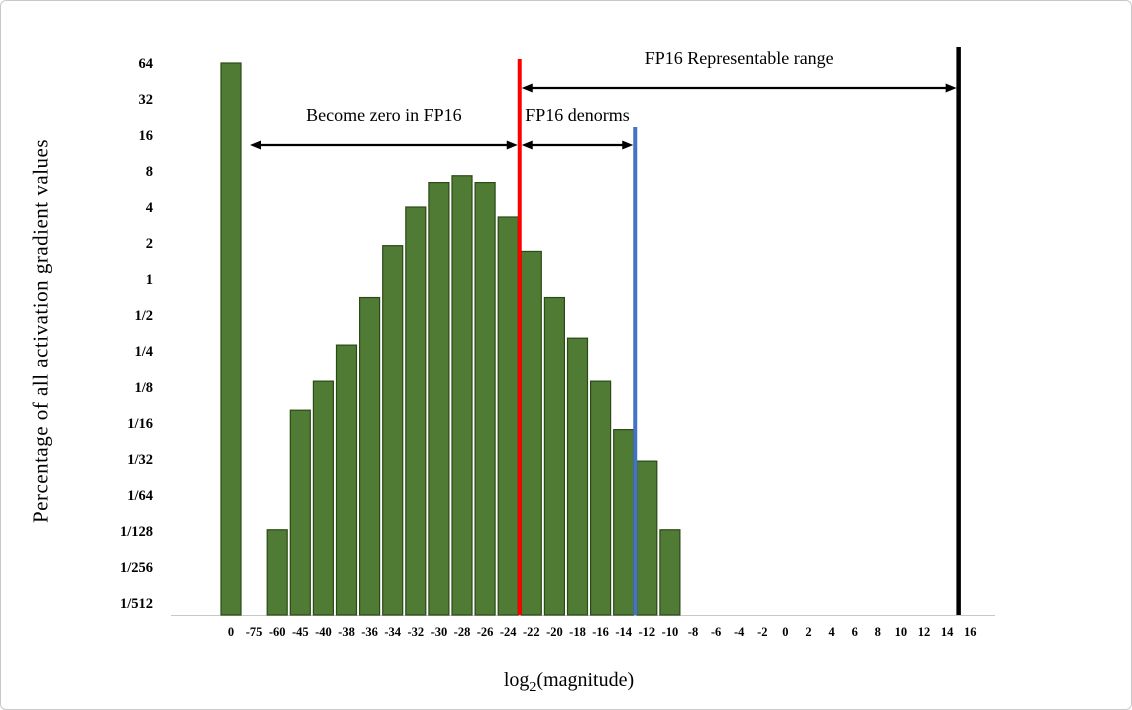 The image size is (1132, 710). I want to click on bar--22, so click(531, 433).